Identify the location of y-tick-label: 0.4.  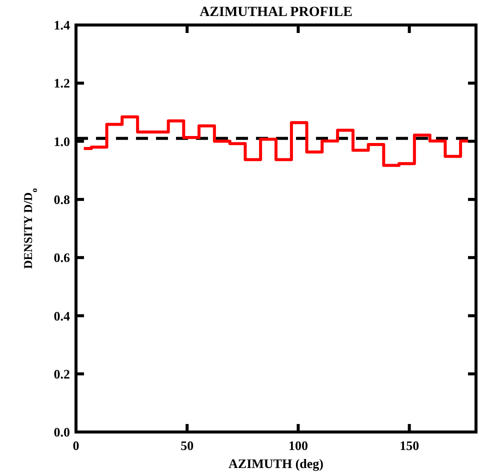
(62, 316).